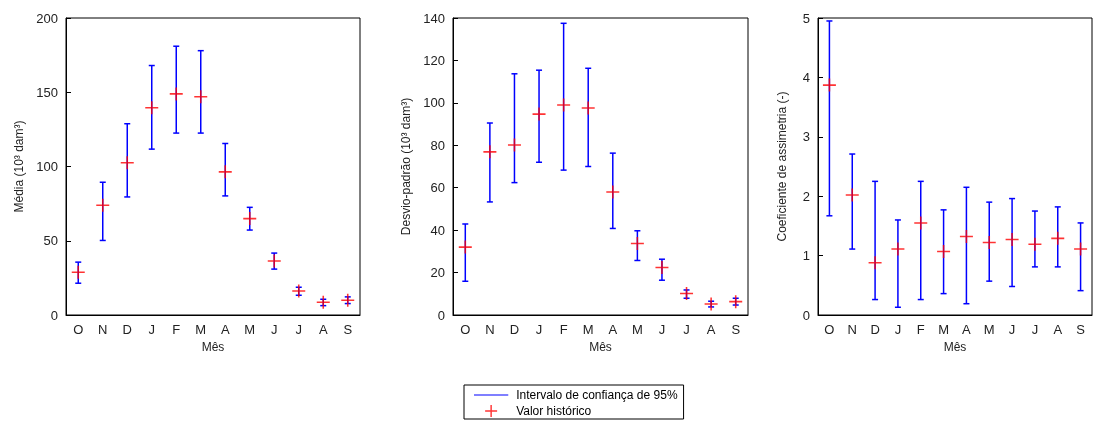  What do you see at coordinates (806, 18) in the screenshot?
I see `y-tick-label: 5` at bounding box center [806, 18].